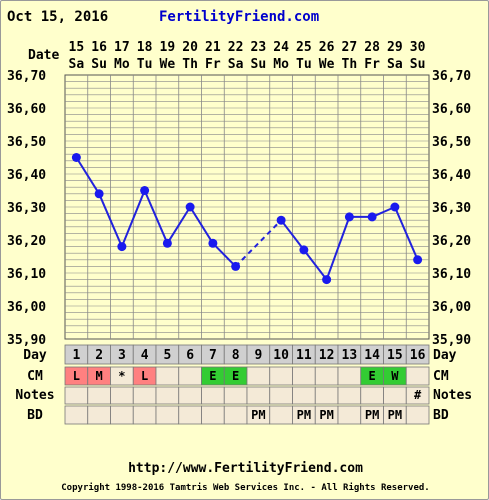 The image size is (489, 500). Describe the element at coordinates (99, 64) in the screenshot. I see `weekday-label: Su` at that location.